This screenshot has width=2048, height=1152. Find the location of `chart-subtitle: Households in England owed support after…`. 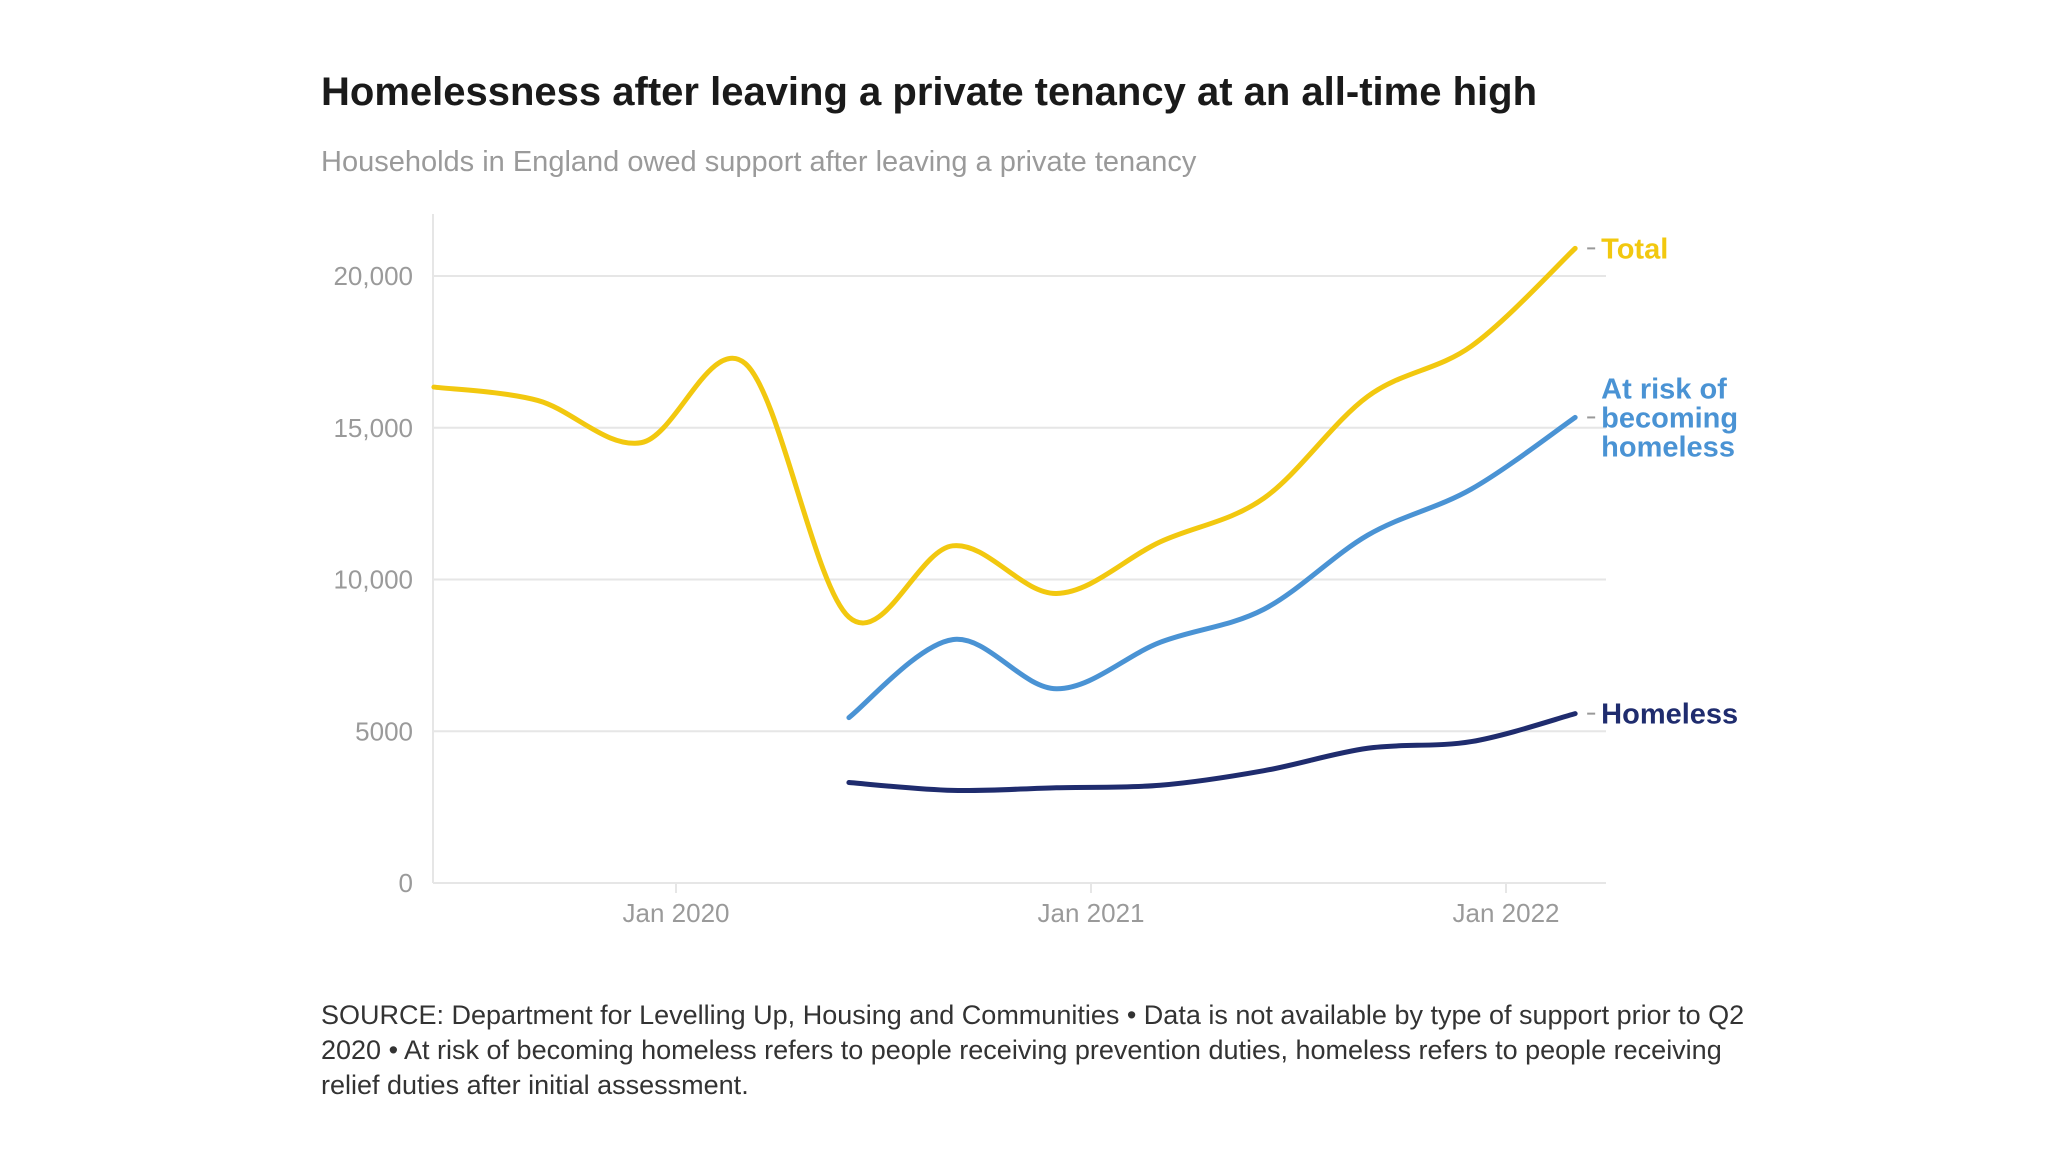

chart-subtitle: Households in England owed support after… is located at coordinates (759, 162).